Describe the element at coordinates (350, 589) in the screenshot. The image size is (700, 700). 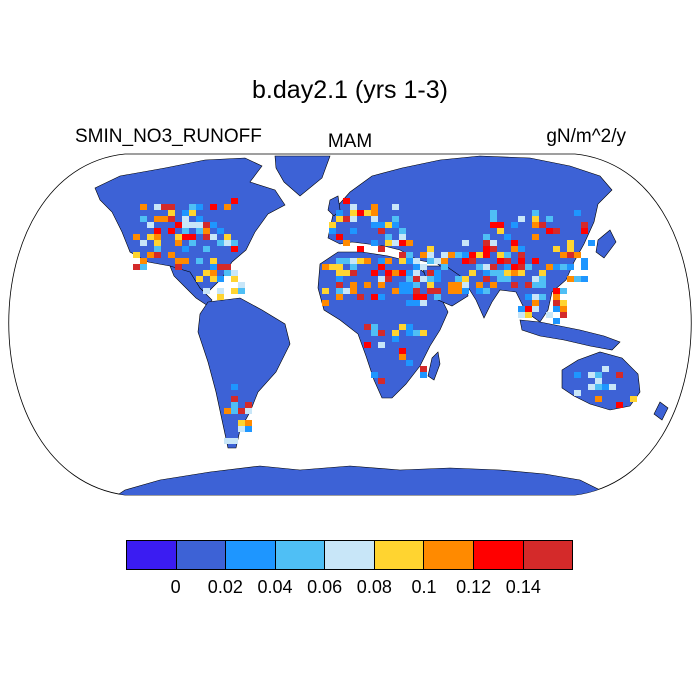
I see `colorbar-ticks: 0 0.02 0.04 0.06 0.08 0.1 0.12 0.14` at that location.